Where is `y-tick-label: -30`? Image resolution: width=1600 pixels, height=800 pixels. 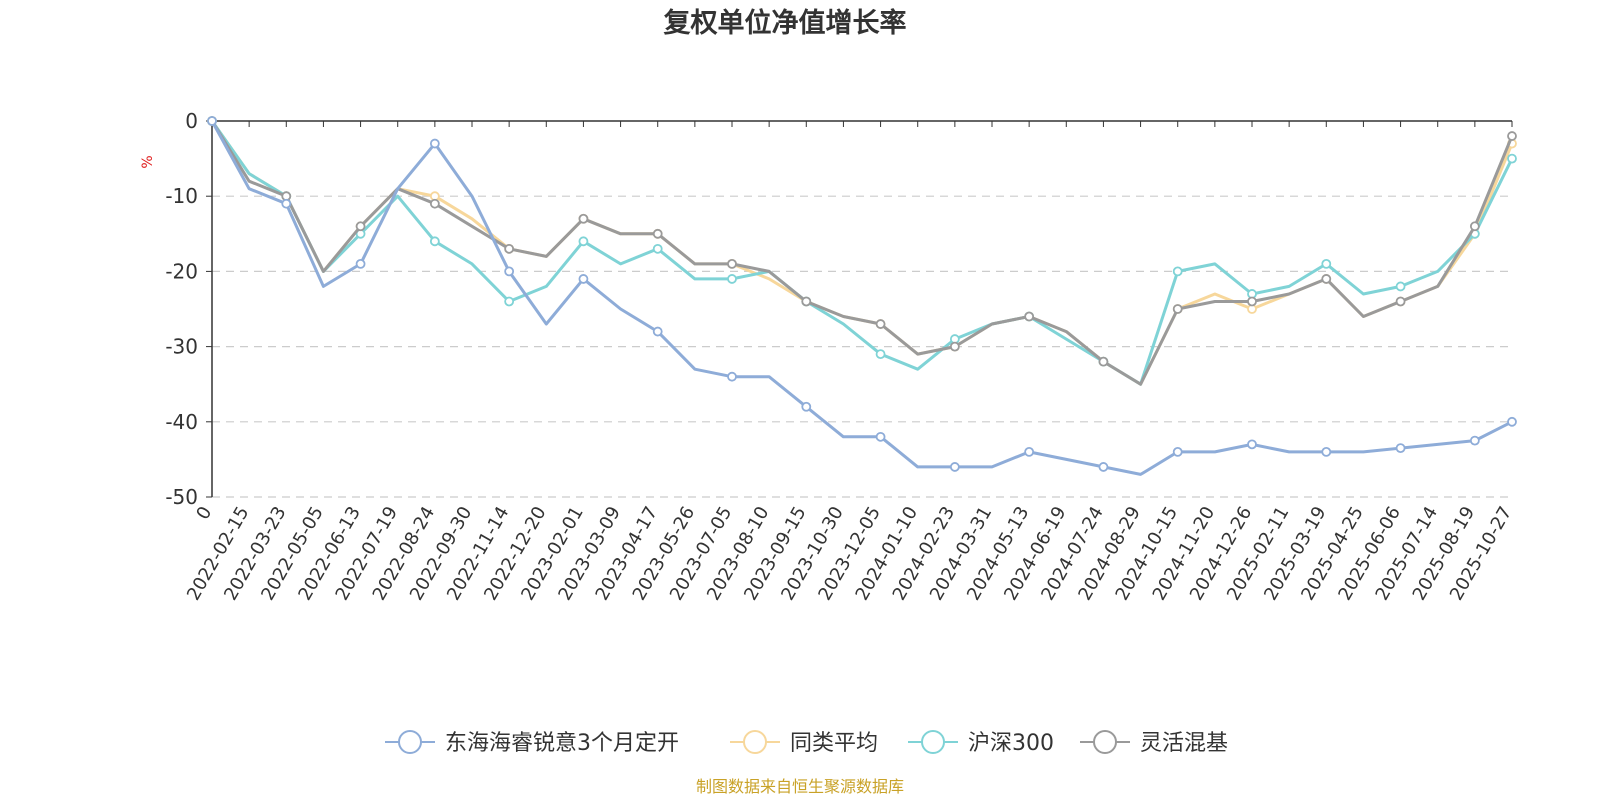
y-tick-label: -30 is located at coordinates (181, 347).